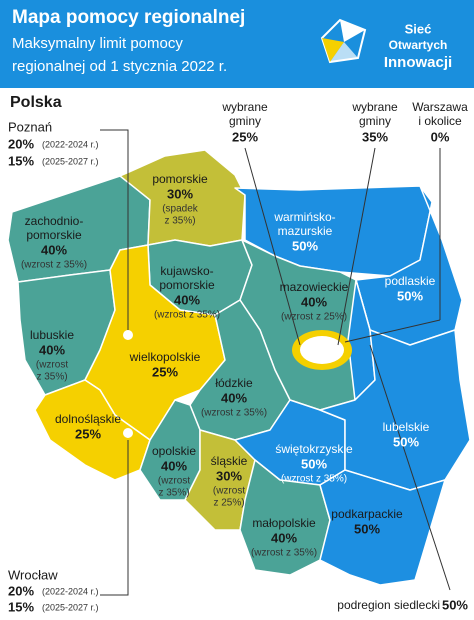  Describe the element at coordinates (386, 44) in the screenshot. I see `logo: Sieć Otwartych Innowacji` at that location.